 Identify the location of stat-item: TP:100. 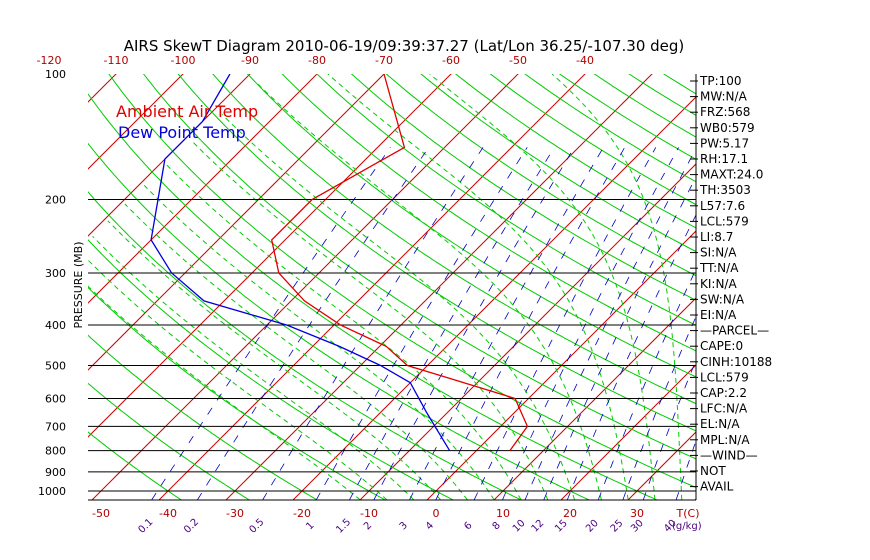
(720, 81).